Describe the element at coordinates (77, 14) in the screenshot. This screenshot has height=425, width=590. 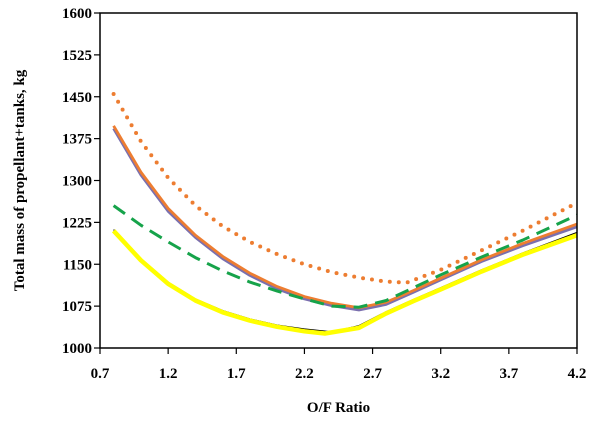
I see `y-tick-label: 1600` at that location.